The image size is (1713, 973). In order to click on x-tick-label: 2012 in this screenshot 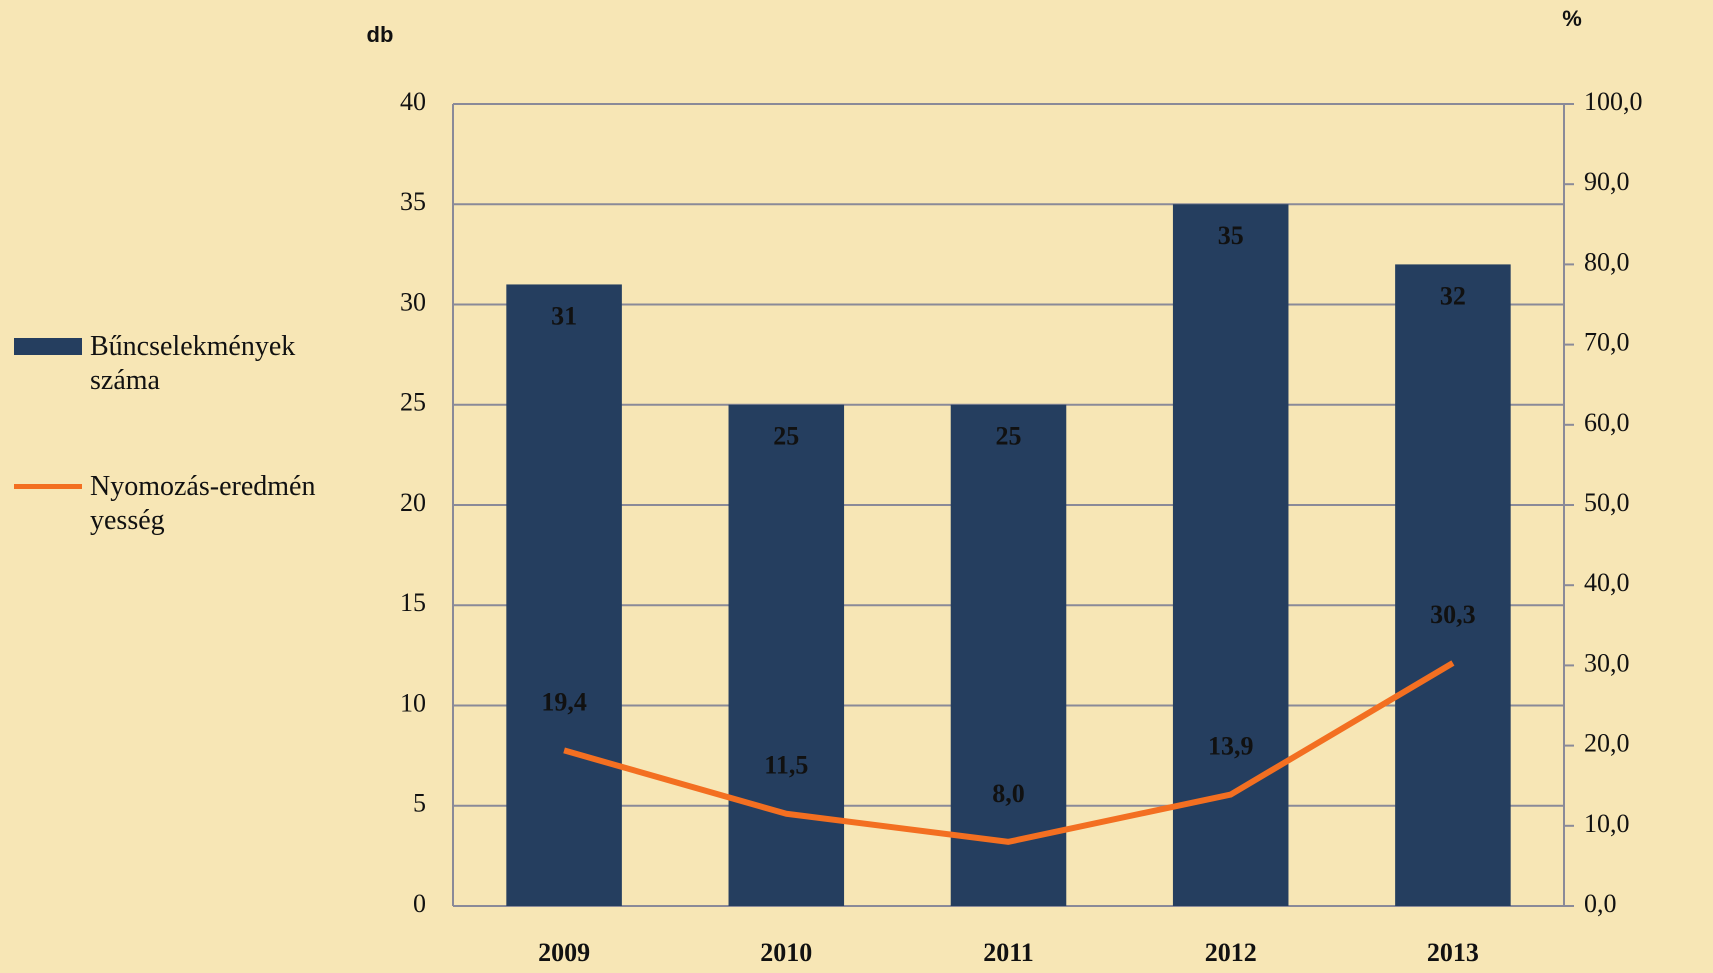, I will do `click(1231, 952)`.